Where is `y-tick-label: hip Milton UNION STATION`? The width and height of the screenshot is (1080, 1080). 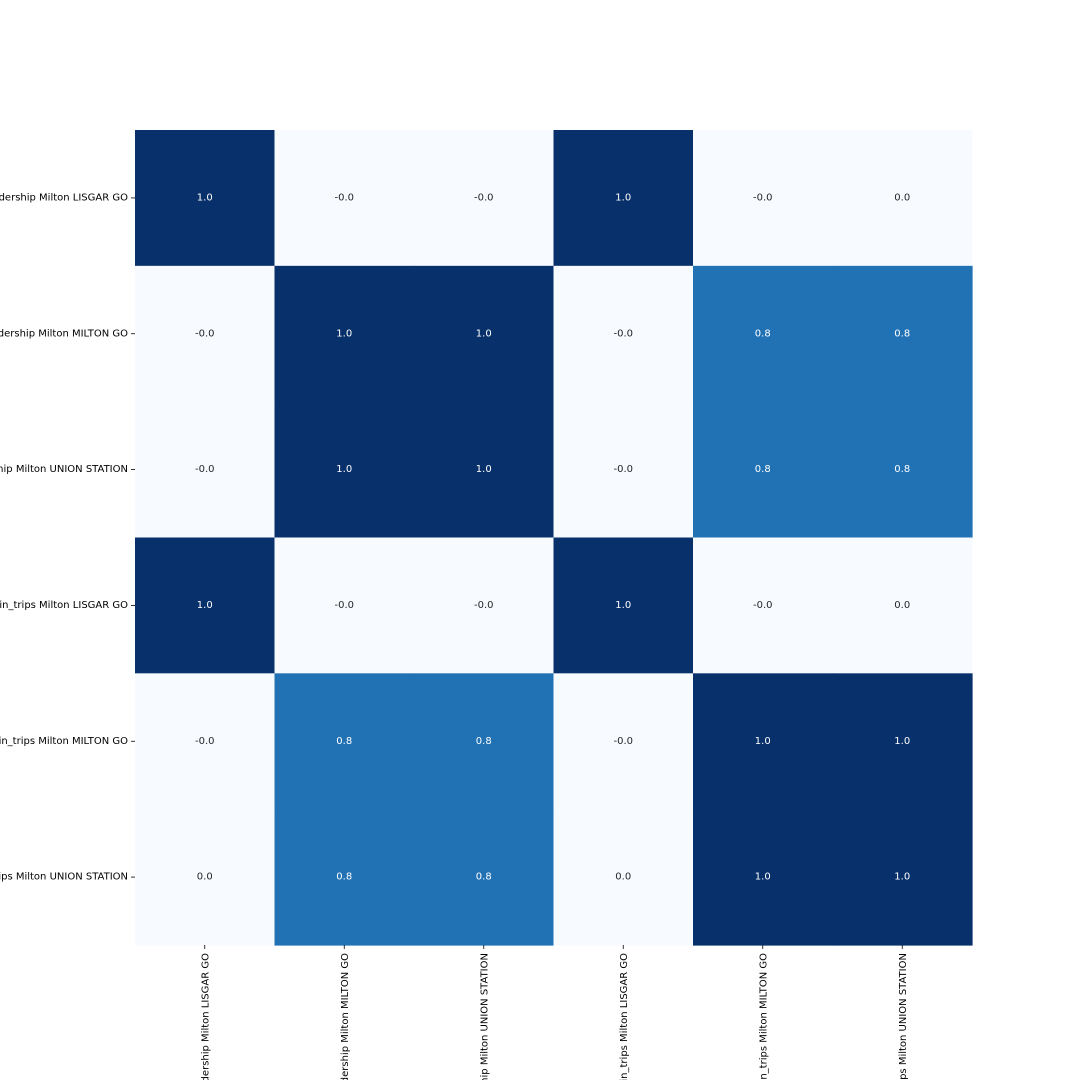
y-tick-label: hip Milton UNION STATION is located at coordinates (64, 469).